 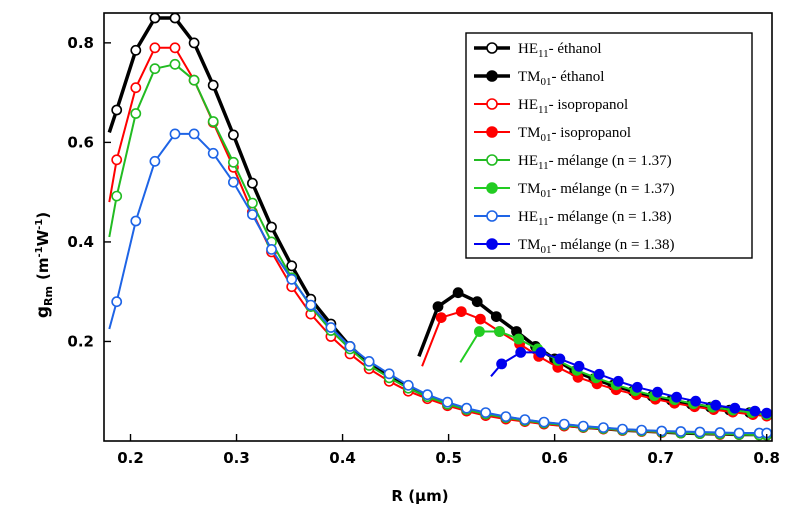 I want to click on legend-entry-7: HE11- mélange (n = 1.38), so click(x=573, y=218).